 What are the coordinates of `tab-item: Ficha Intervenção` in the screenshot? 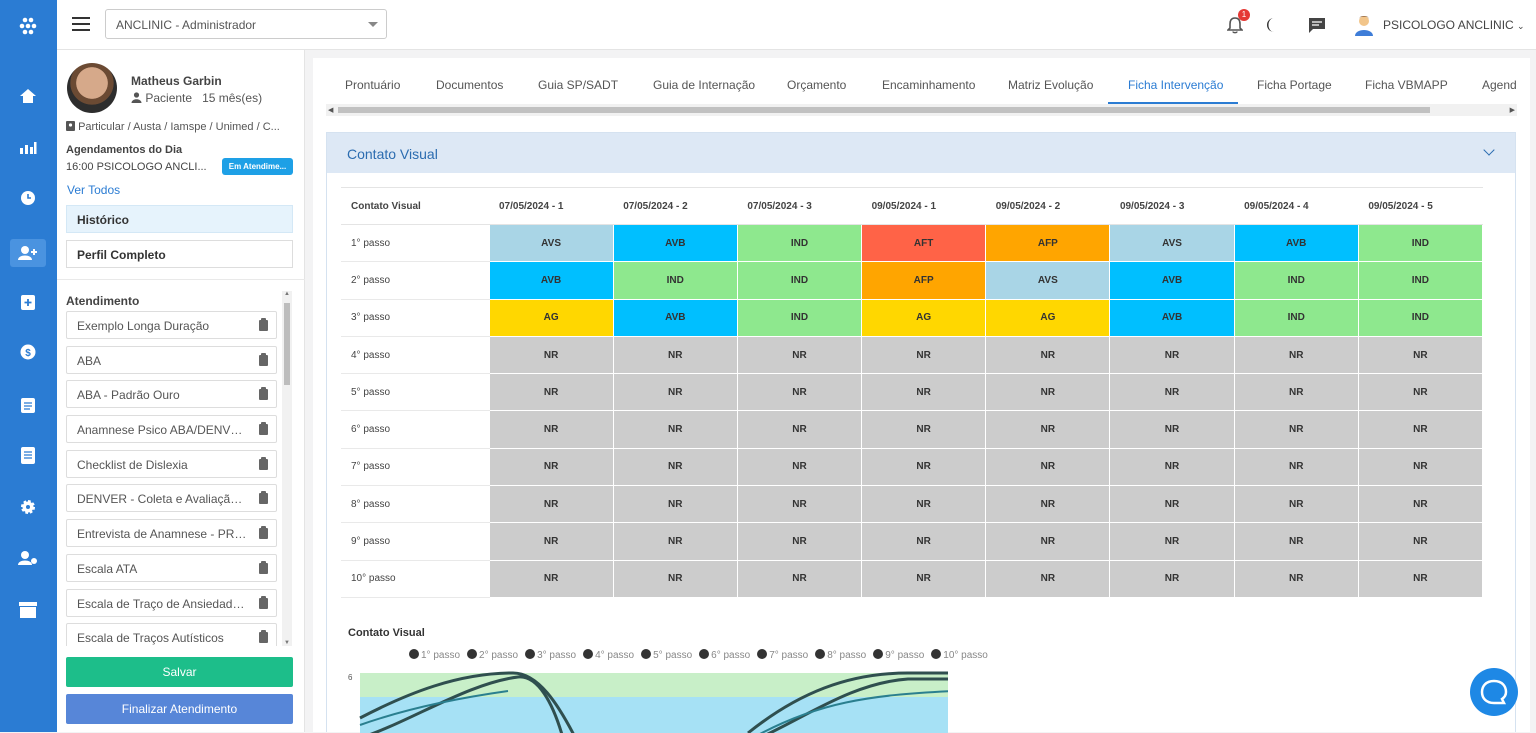 It's located at (1176, 85).